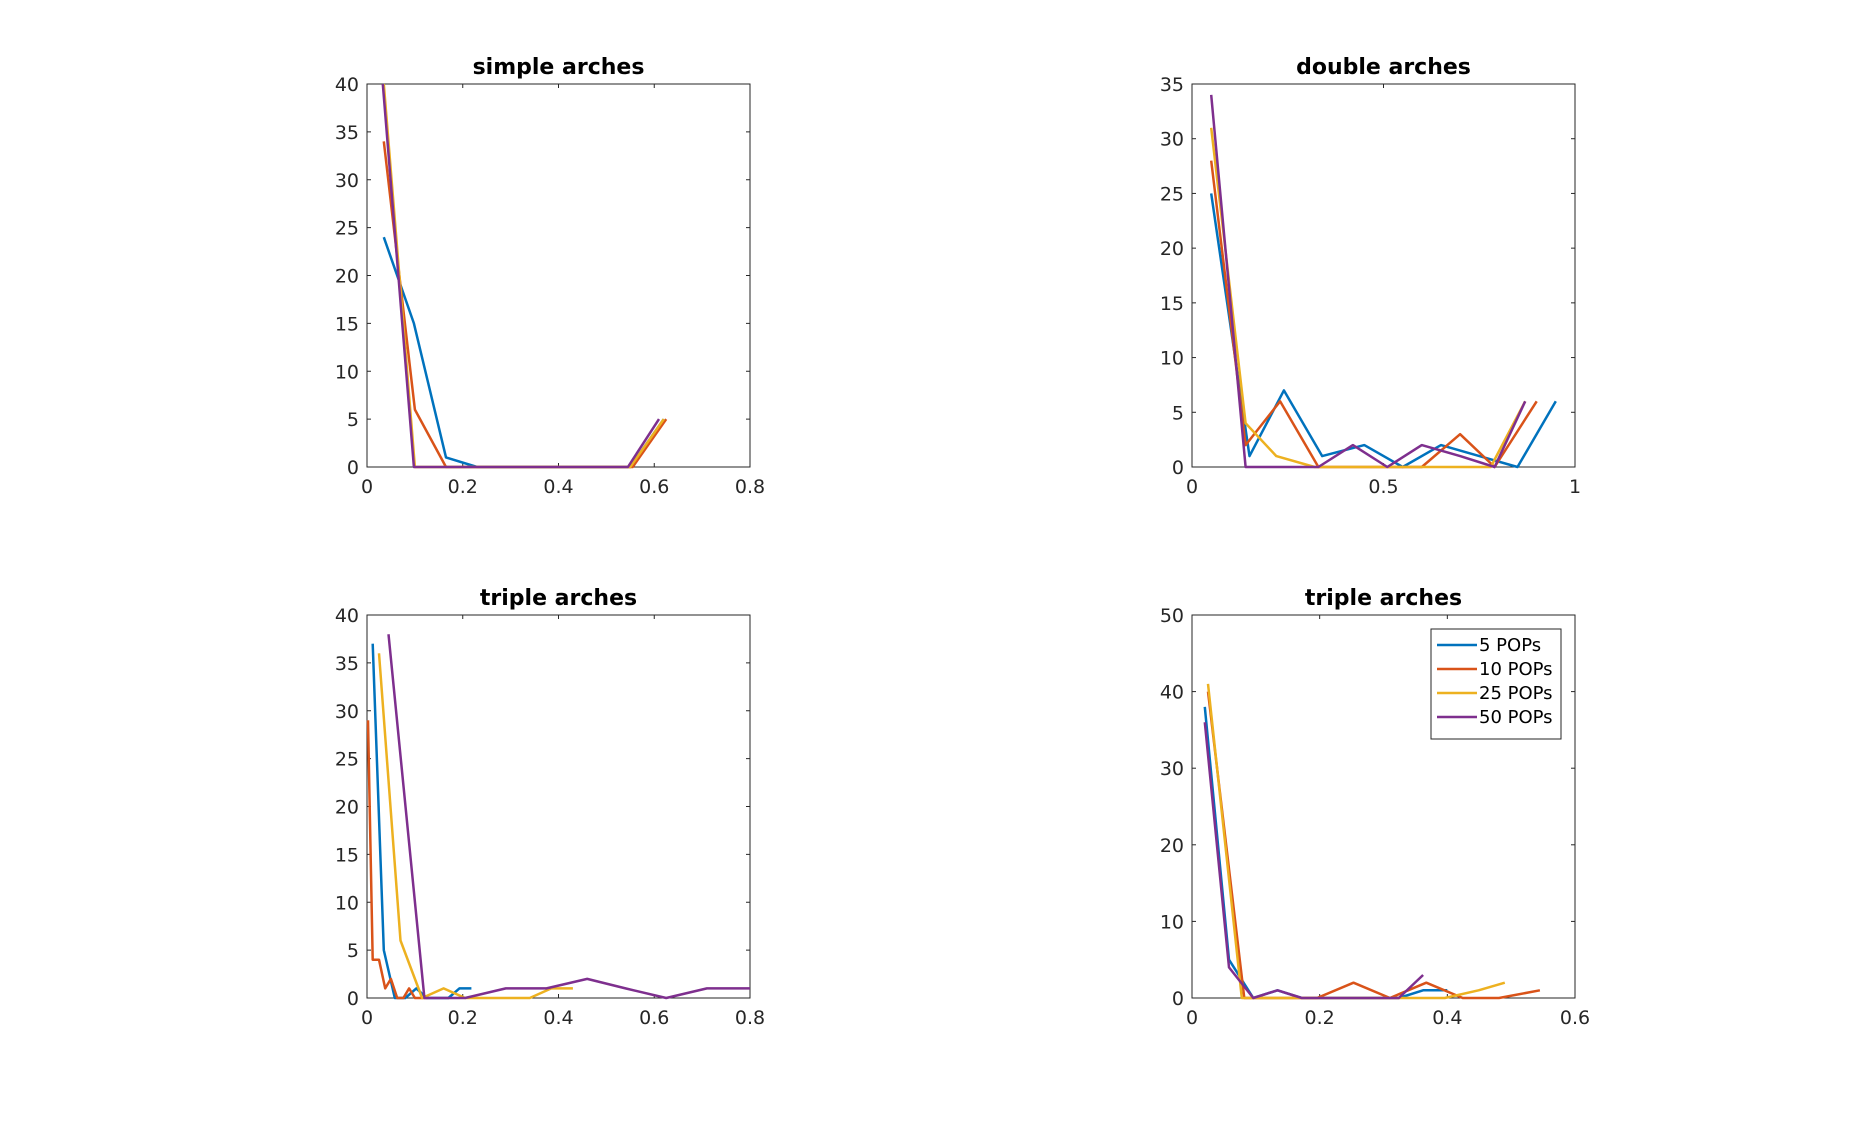  I want to click on series-line-10-pops, so click(397, 860).